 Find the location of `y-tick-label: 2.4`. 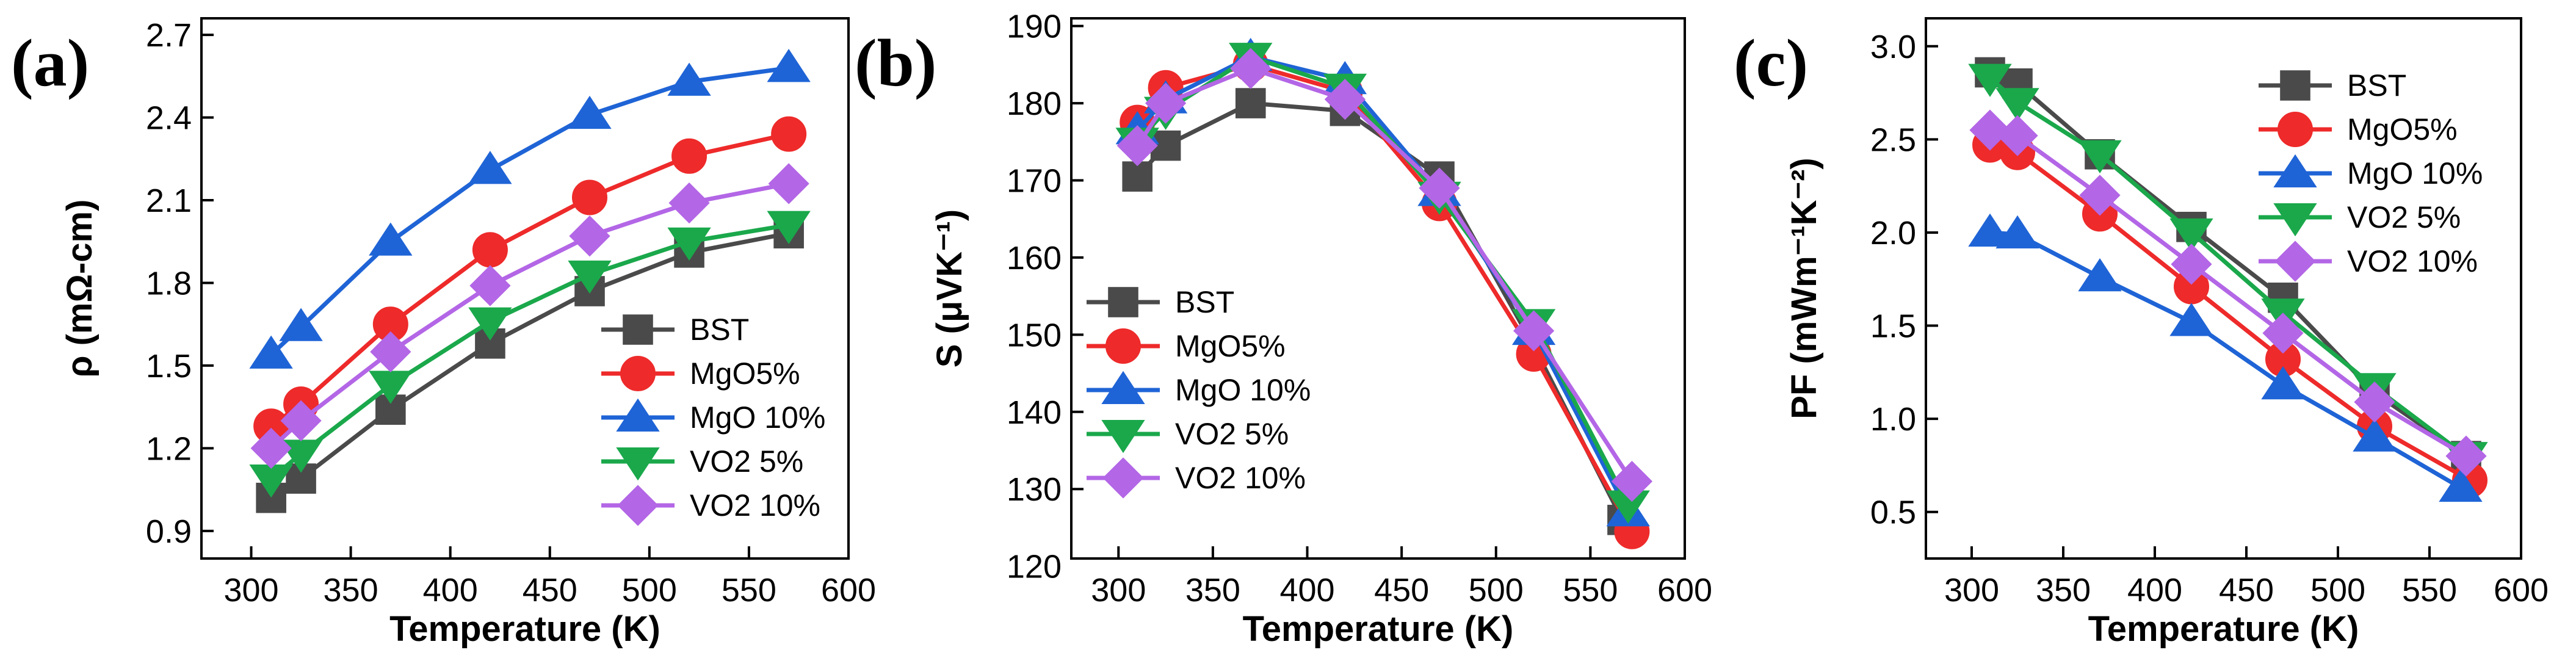

y-tick-label: 2.4 is located at coordinates (169, 118).